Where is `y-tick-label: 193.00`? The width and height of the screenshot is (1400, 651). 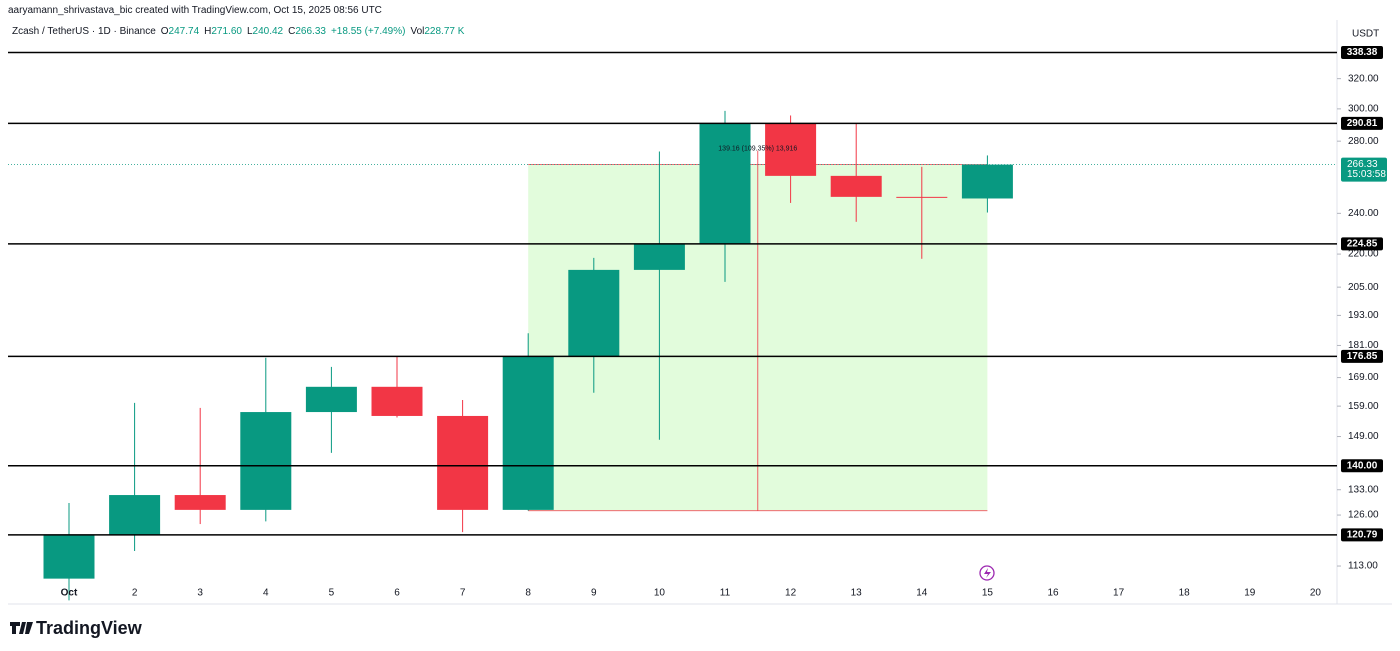 y-tick-label: 193.00 is located at coordinates (1363, 315).